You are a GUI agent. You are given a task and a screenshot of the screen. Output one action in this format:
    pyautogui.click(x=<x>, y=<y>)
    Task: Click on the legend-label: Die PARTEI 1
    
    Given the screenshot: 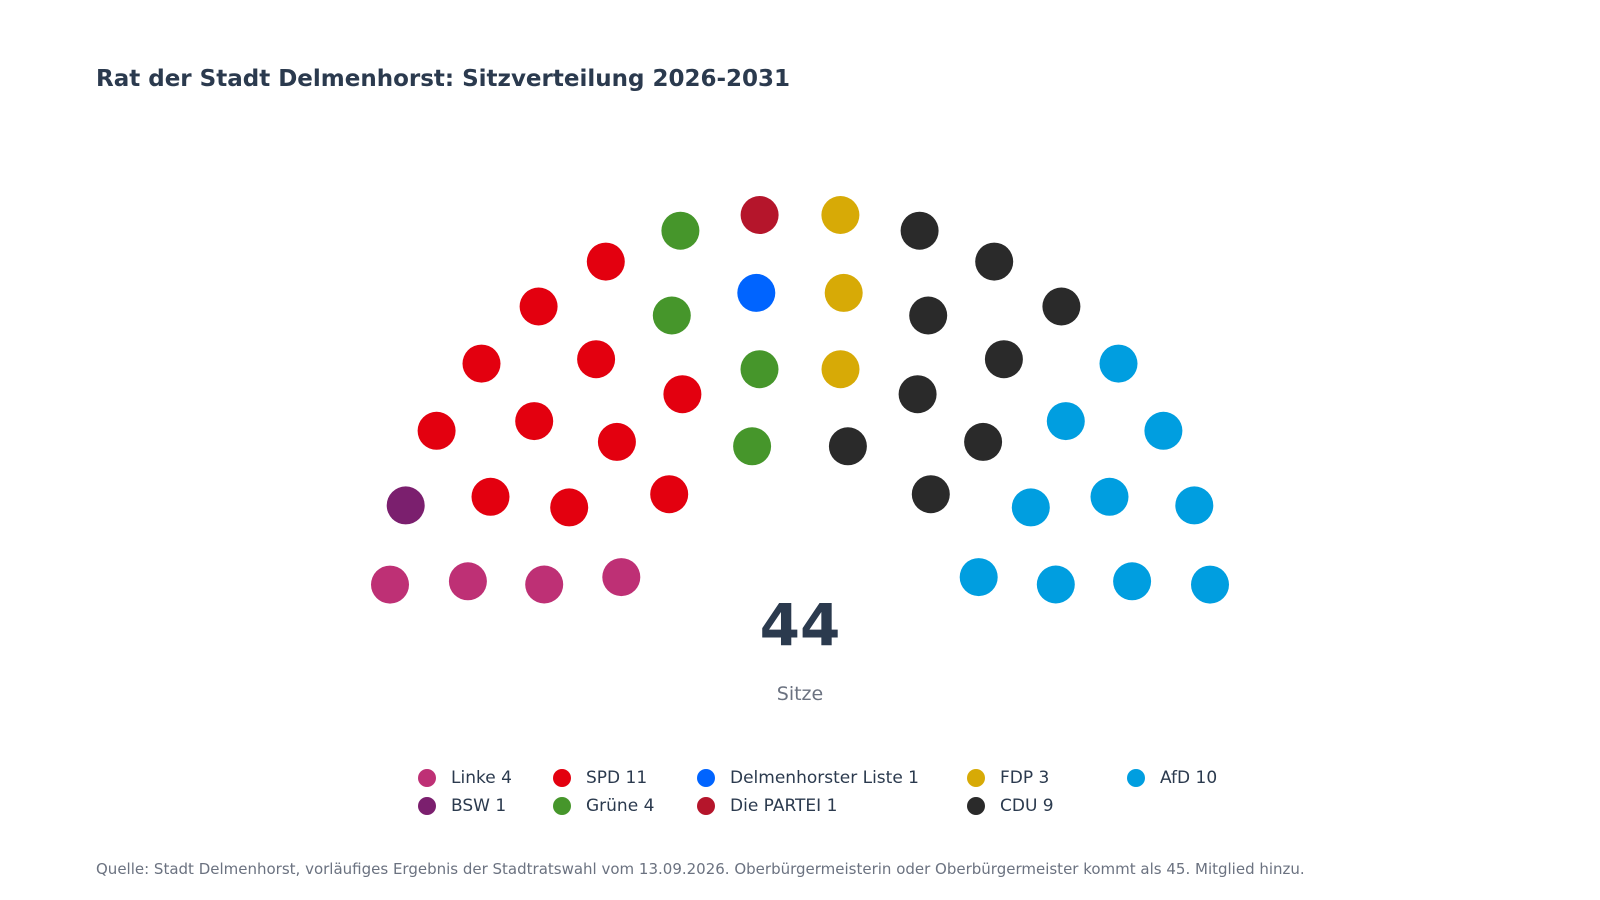 What is the action you would take?
    pyautogui.click(x=784, y=806)
    